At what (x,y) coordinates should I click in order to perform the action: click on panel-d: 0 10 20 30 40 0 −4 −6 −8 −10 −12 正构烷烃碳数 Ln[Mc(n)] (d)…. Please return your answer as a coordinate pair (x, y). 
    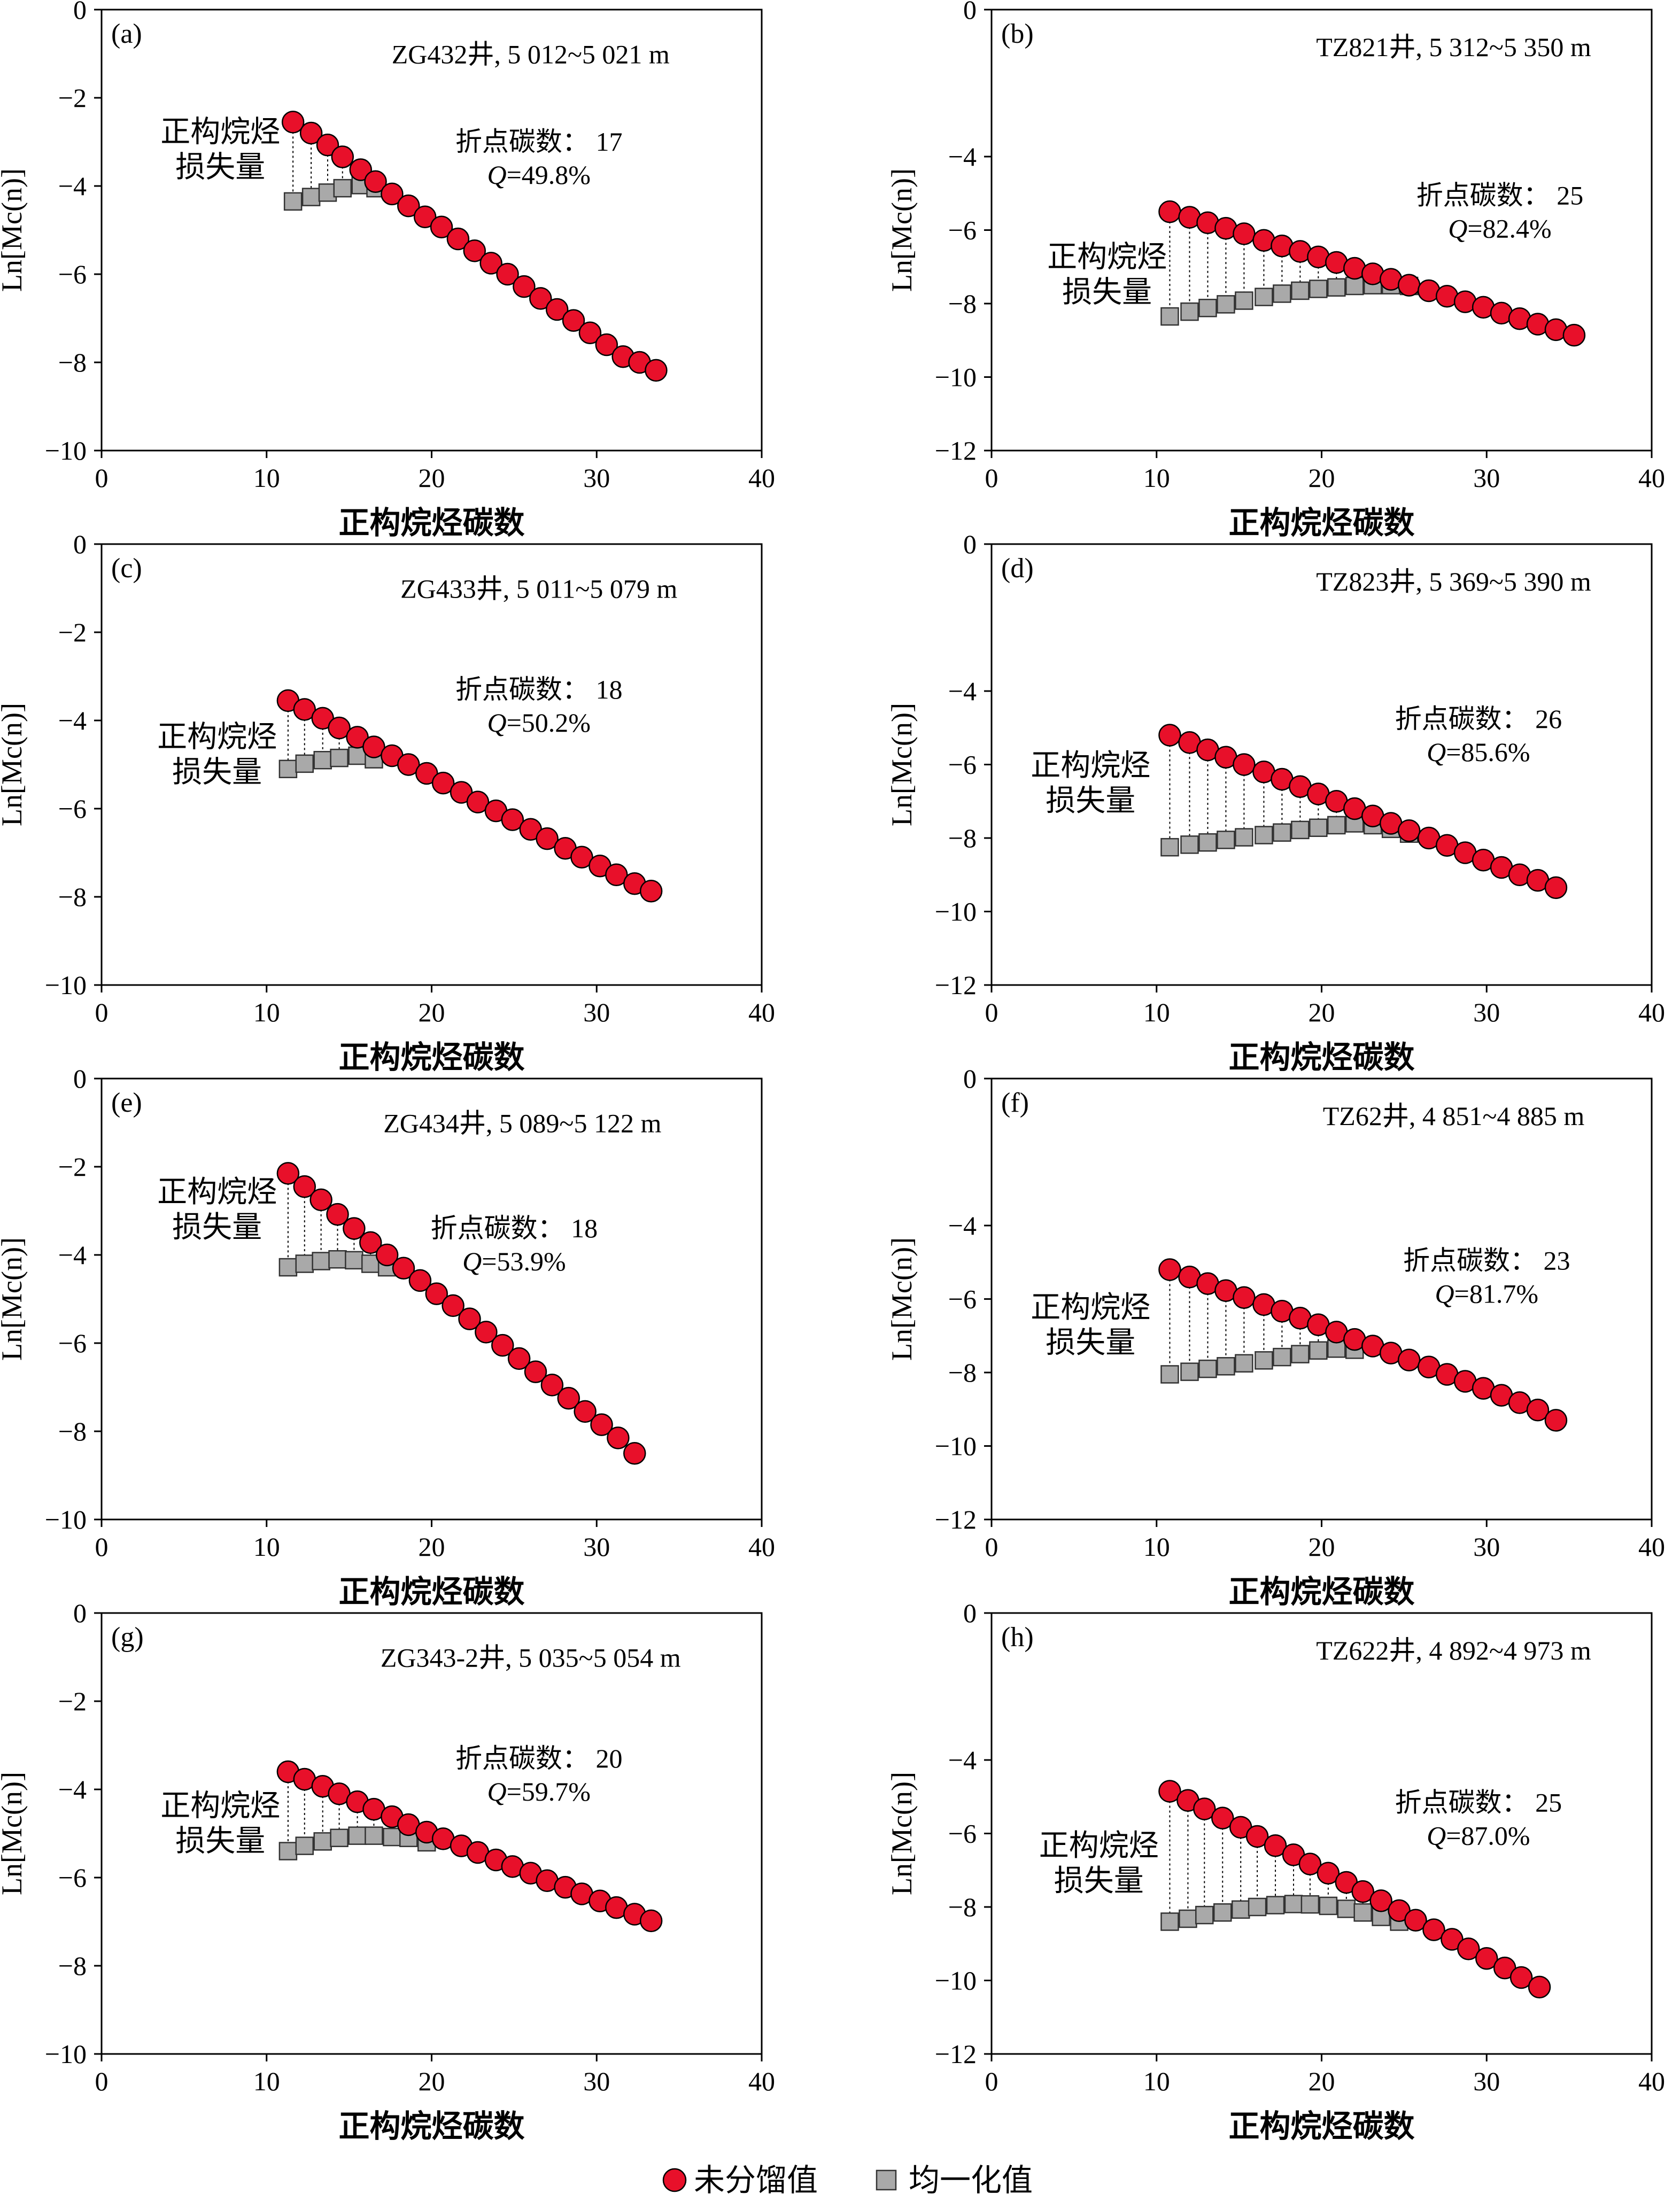
    Looking at the image, I should click on (1276, 802).